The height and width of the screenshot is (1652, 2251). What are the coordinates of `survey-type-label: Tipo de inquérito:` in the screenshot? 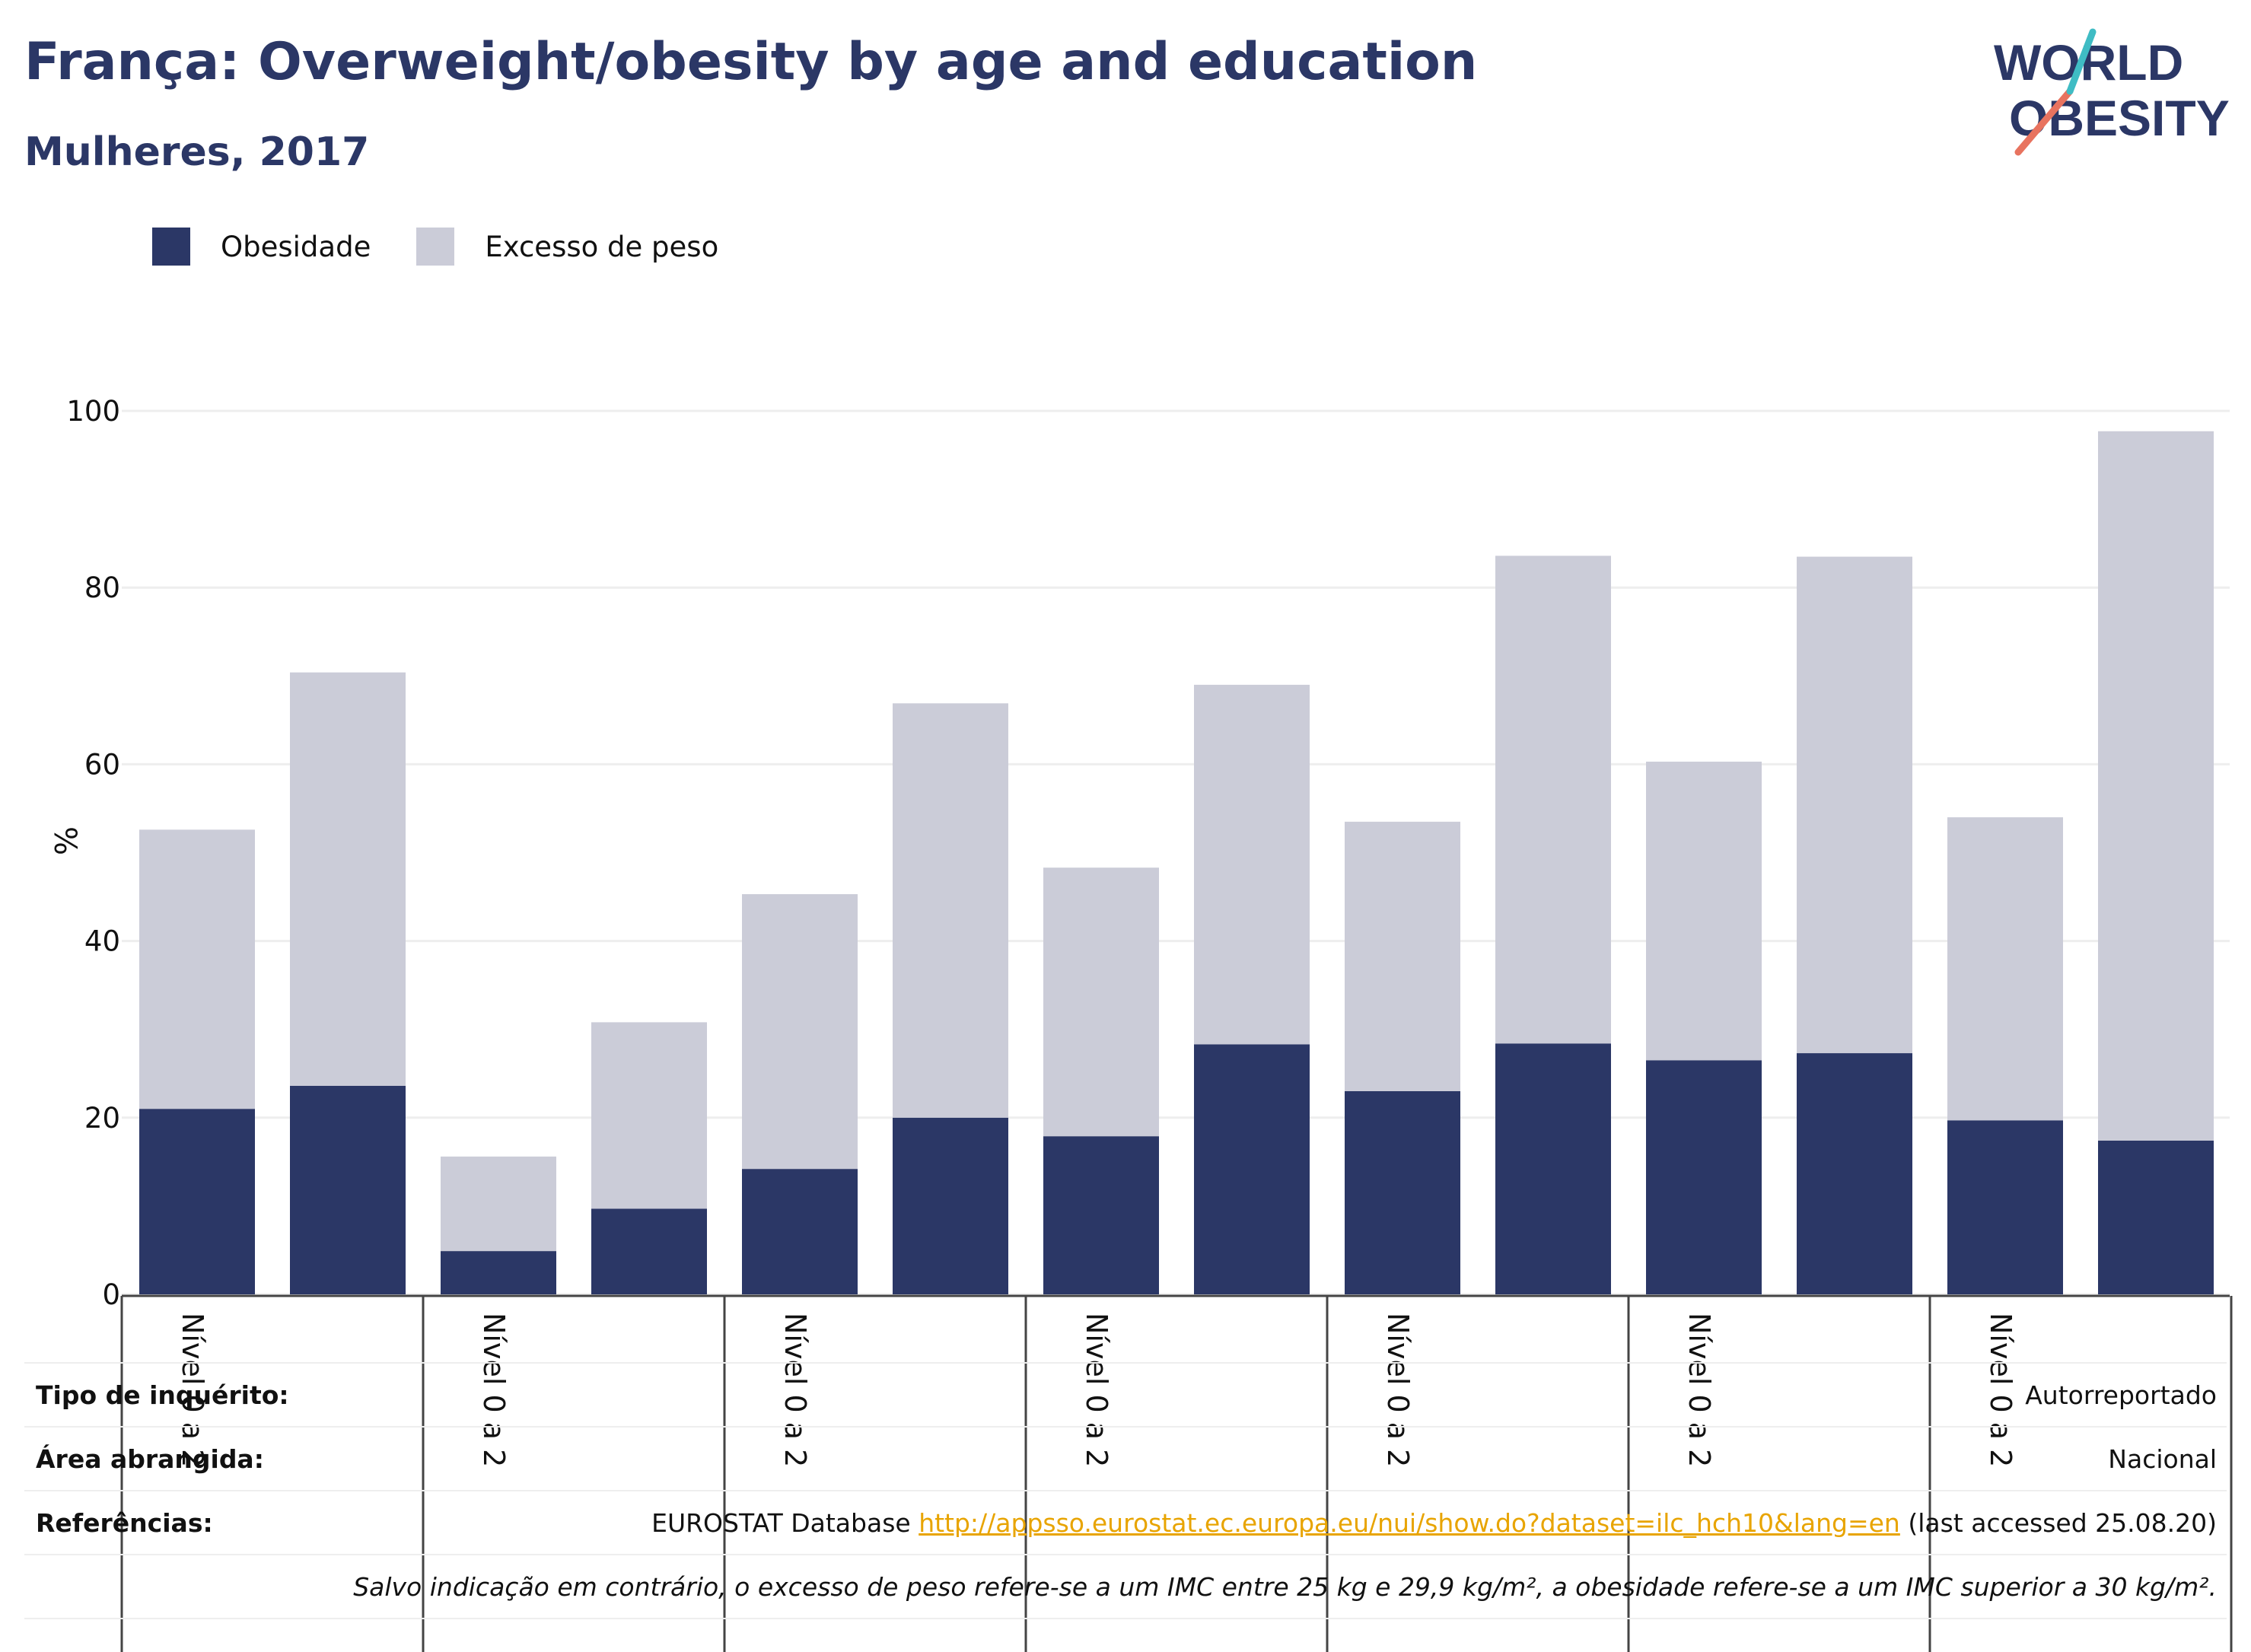 It's located at (162, 1395).